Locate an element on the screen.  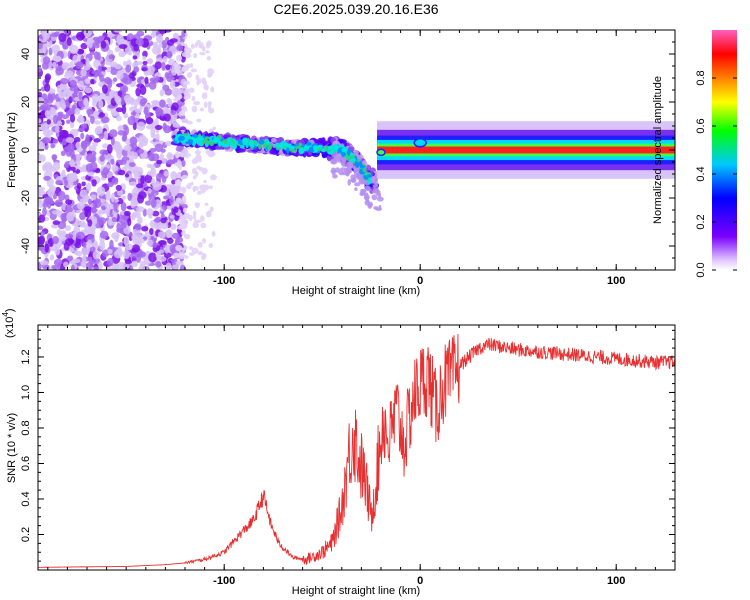
track-blob is located at coordinates (323, 140).